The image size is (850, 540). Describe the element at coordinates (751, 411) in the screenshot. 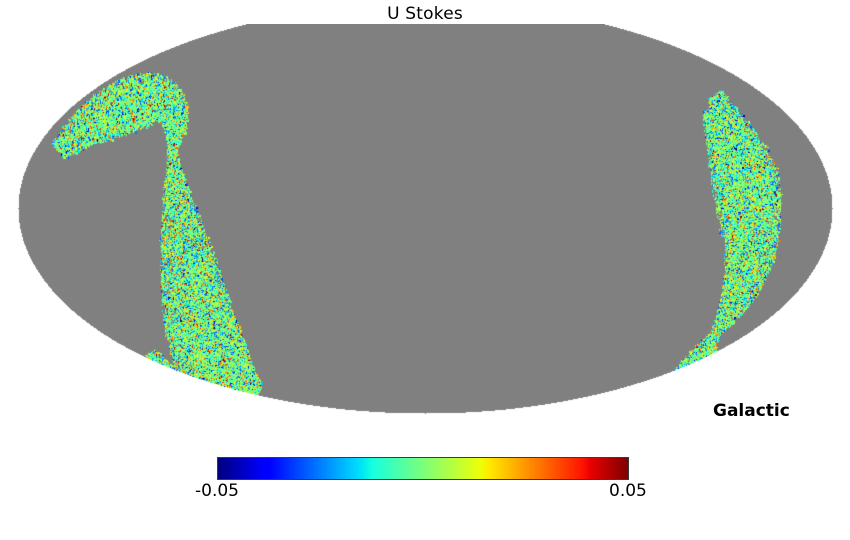

I see `coordinate-system-label: Galactic` at that location.